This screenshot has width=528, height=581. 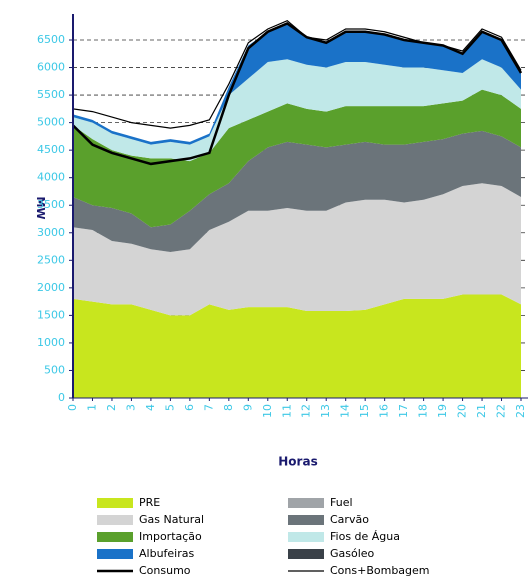 What do you see at coordinates (130, 407) in the screenshot?
I see `x-tick-label: 3` at bounding box center [130, 407].